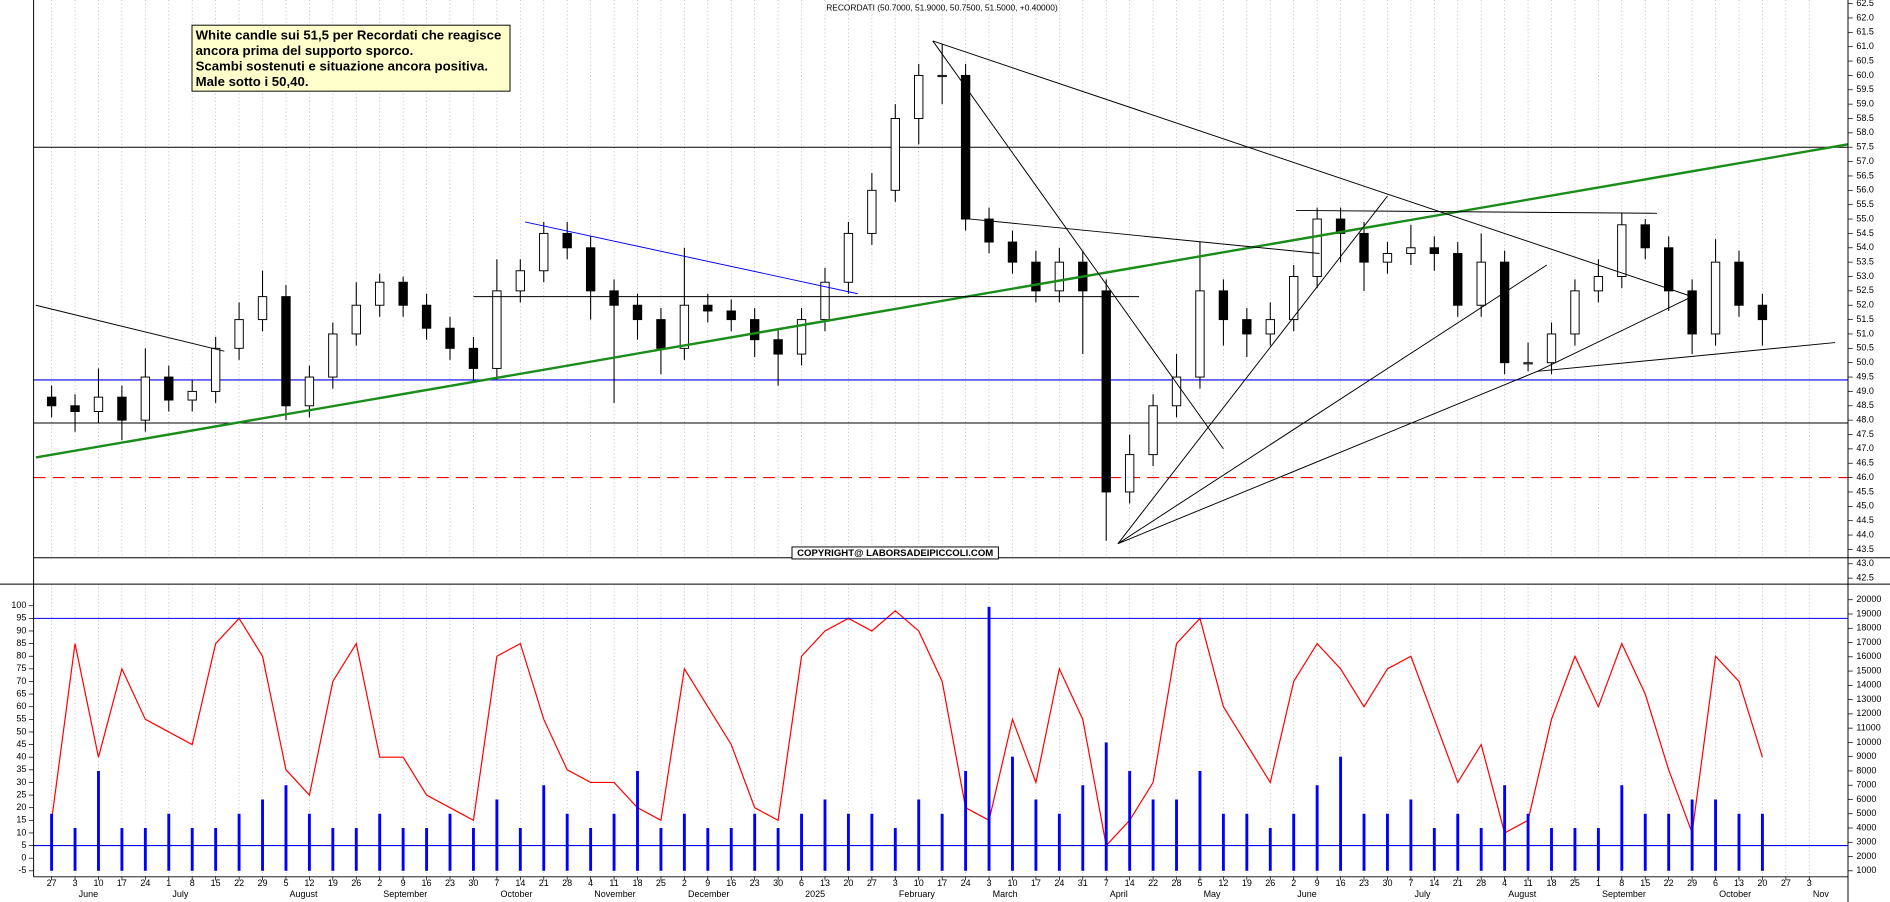 This screenshot has width=1890, height=902. What do you see at coordinates (1865, 104) in the screenshot?
I see `y-tick-label: 59.0` at bounding box center [1865, 104].